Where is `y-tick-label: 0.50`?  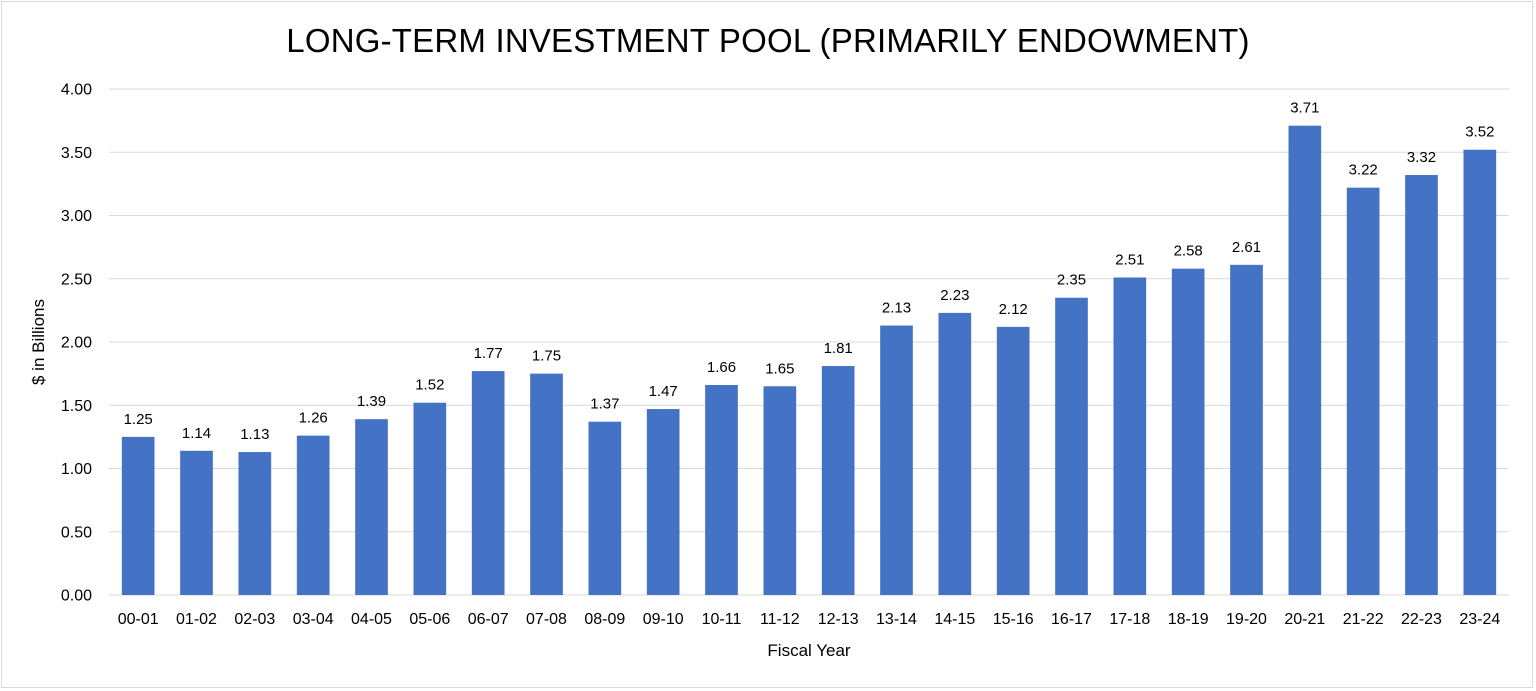
y-tick-label: 0.50 is located at coordinates (76, 532).